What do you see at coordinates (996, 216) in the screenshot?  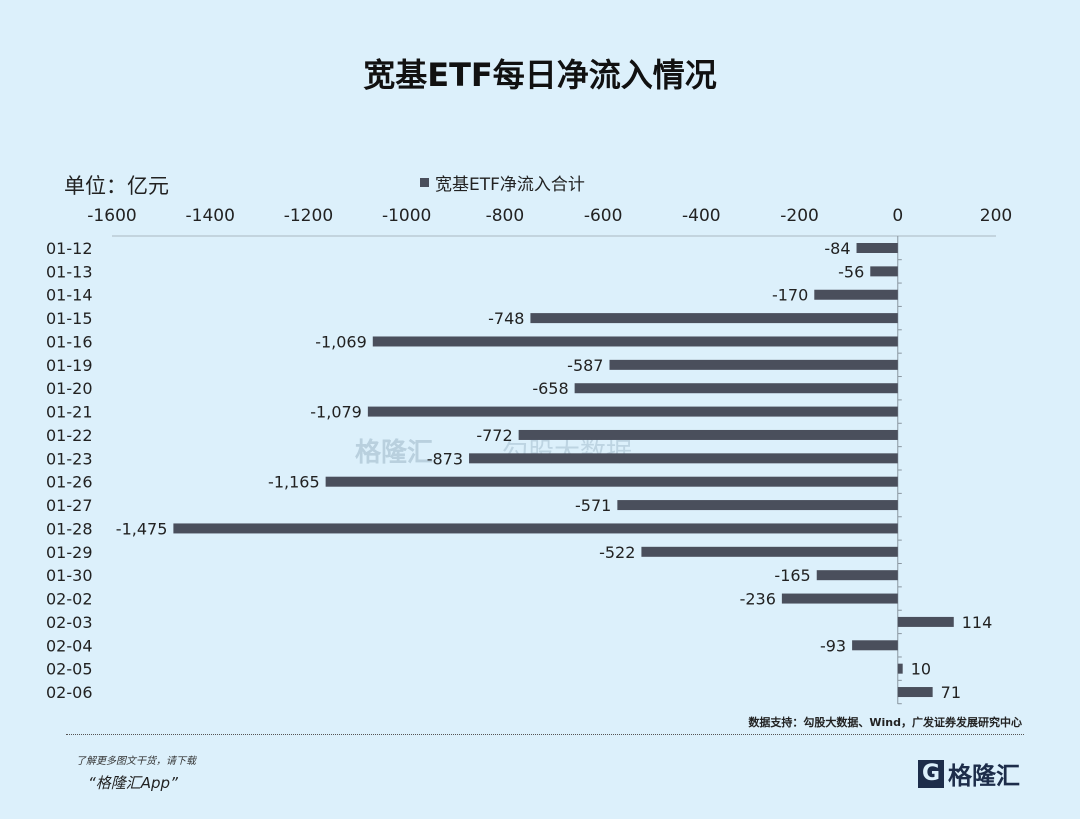 I see `x-tick-label: 200` at bounding box center [996, 216].